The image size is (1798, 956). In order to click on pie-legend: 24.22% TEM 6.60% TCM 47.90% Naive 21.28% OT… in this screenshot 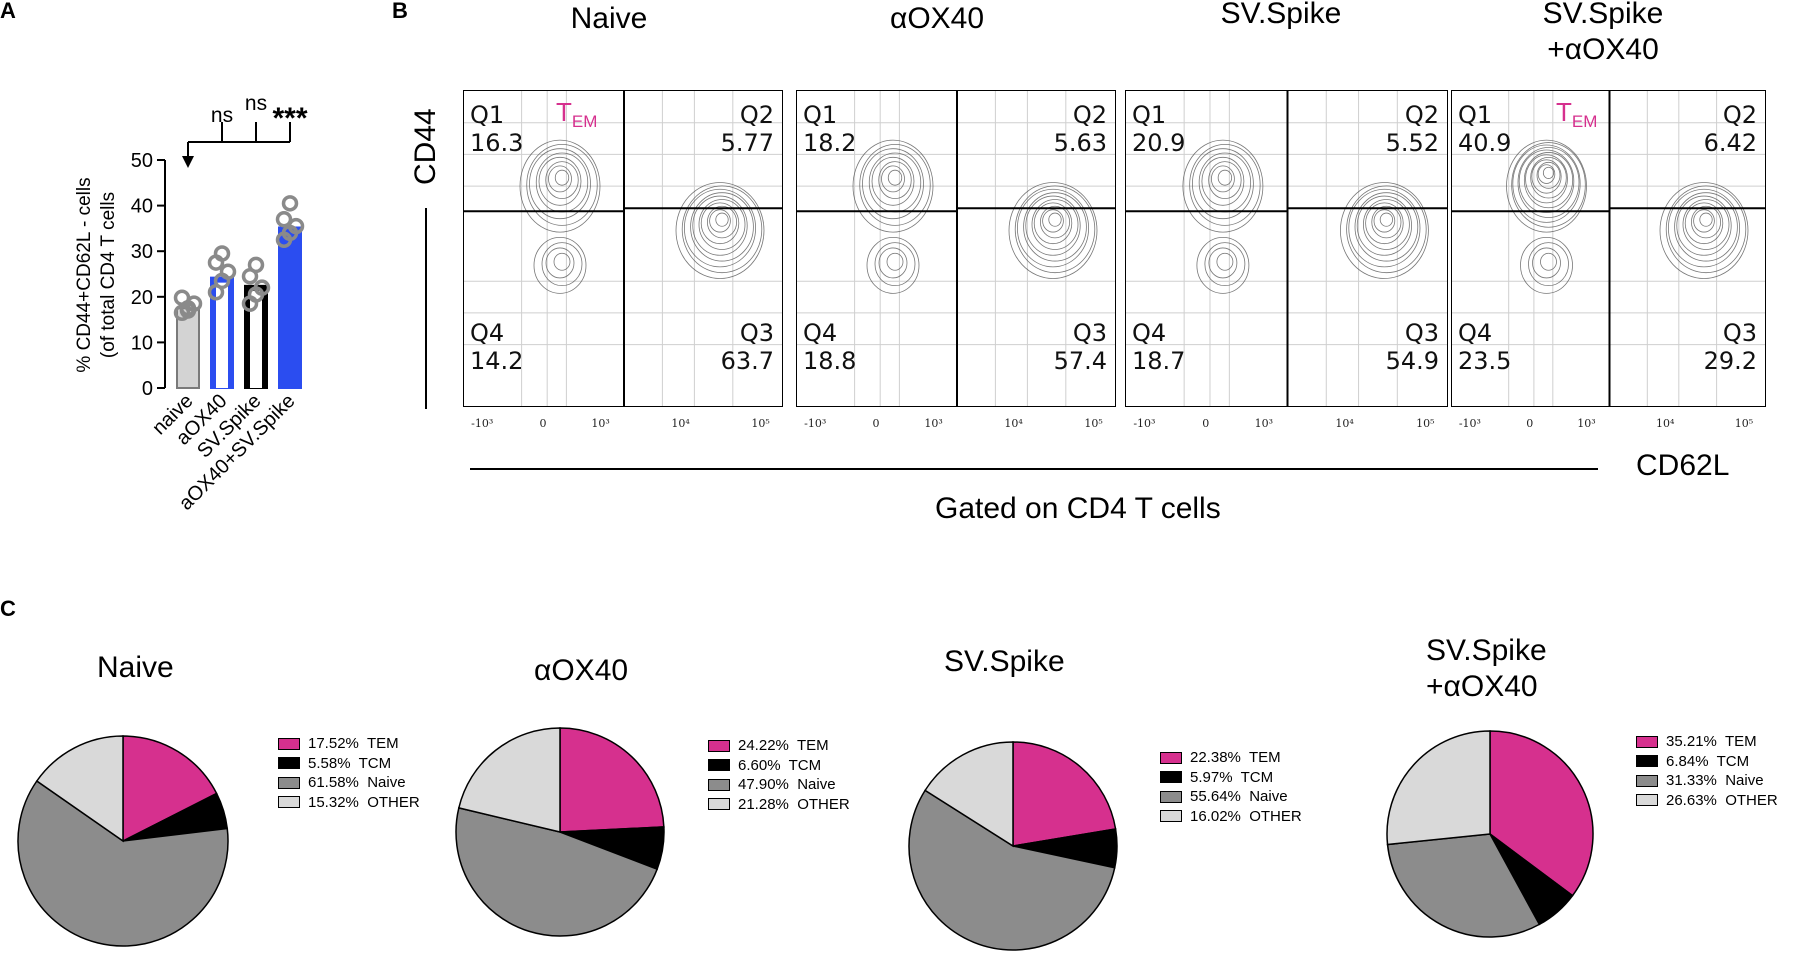, I will do `click(779, 775)`.